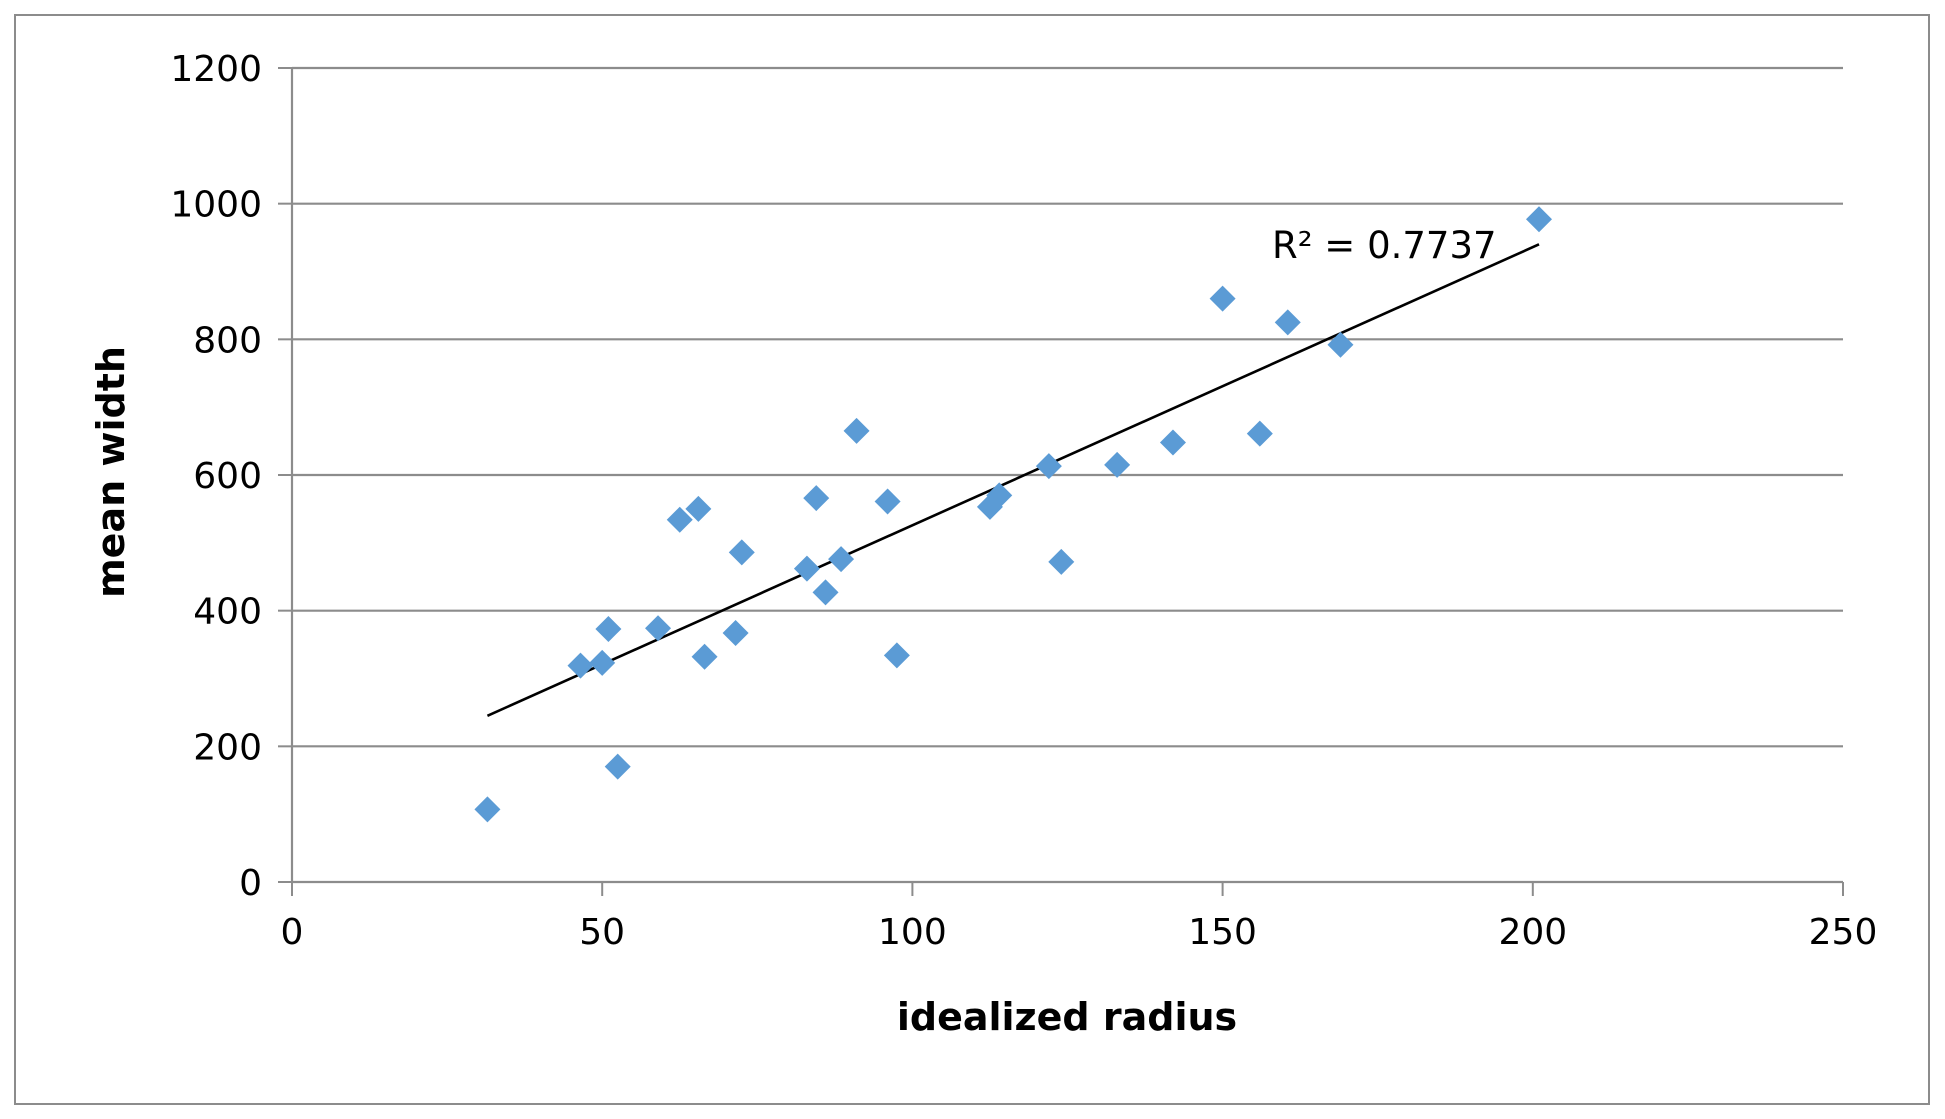 This screenshot has width=1945, height=1119. Describe the element at coordinates (1843, 932) in the screenshot. I see `x-tick-label: 250` at that location.